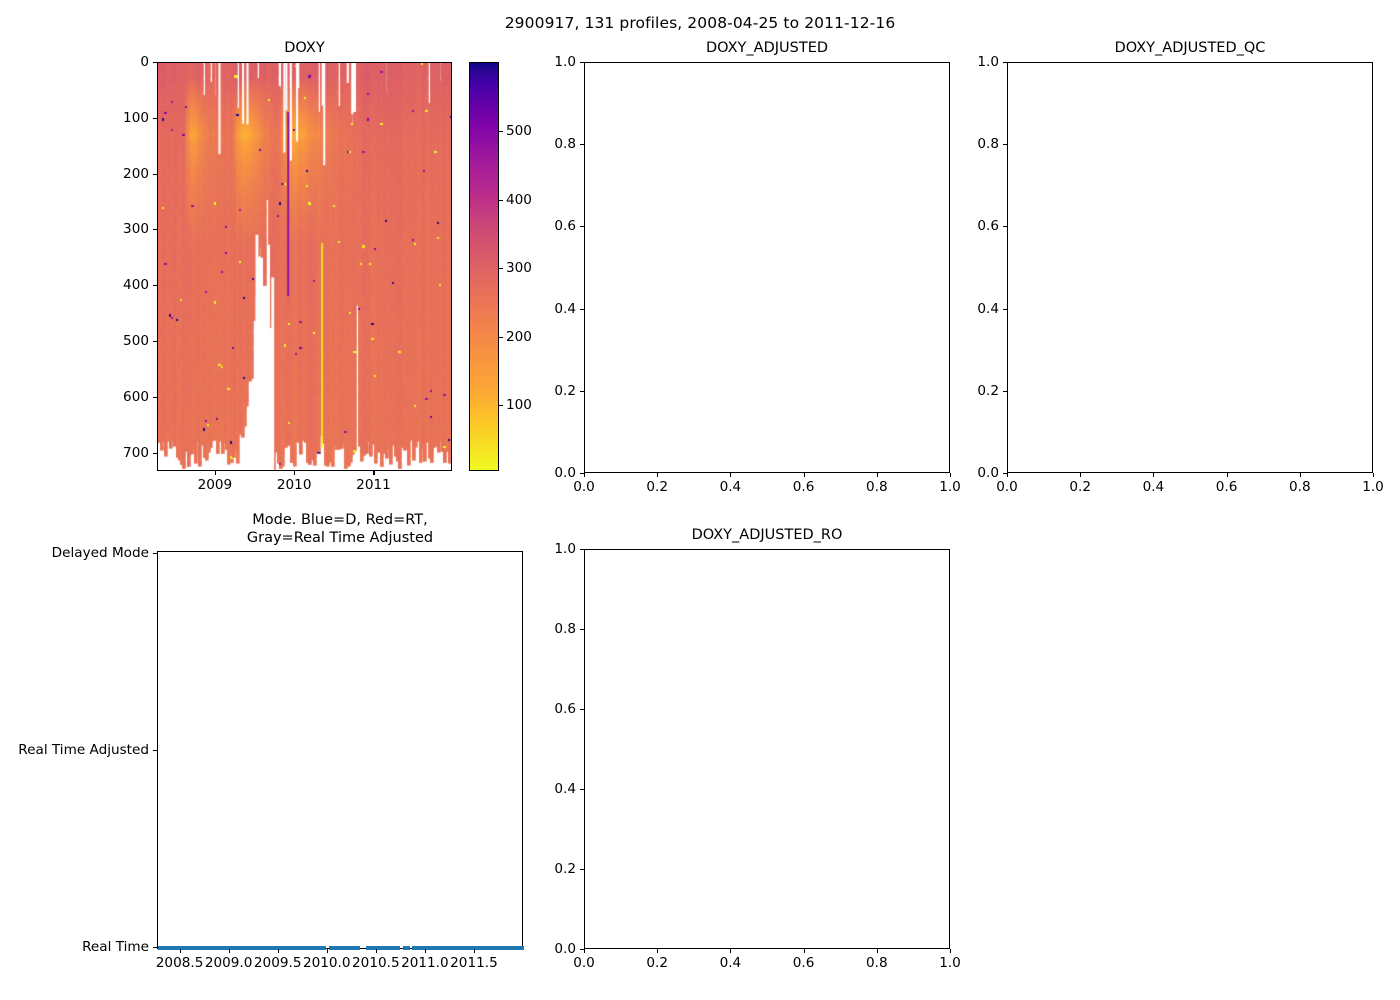  I want to click on doxy-adjusted-ro-x-label: 0.6, so click(803, 963).